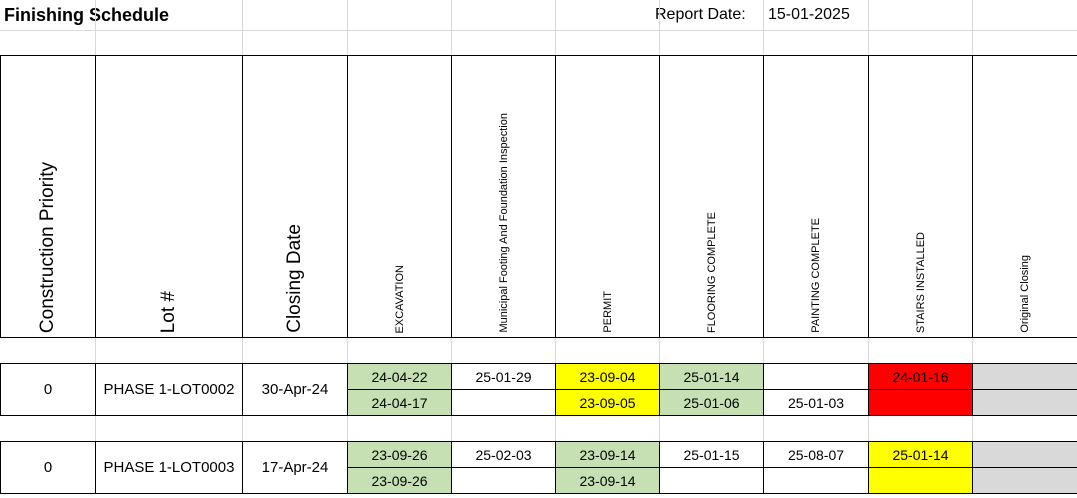 The width and height of the screenshot is (1077, 498). Describe the element at coordinates (711, 454) in the screenshot. I see `milestone-cell: 25-01-15` at that location.